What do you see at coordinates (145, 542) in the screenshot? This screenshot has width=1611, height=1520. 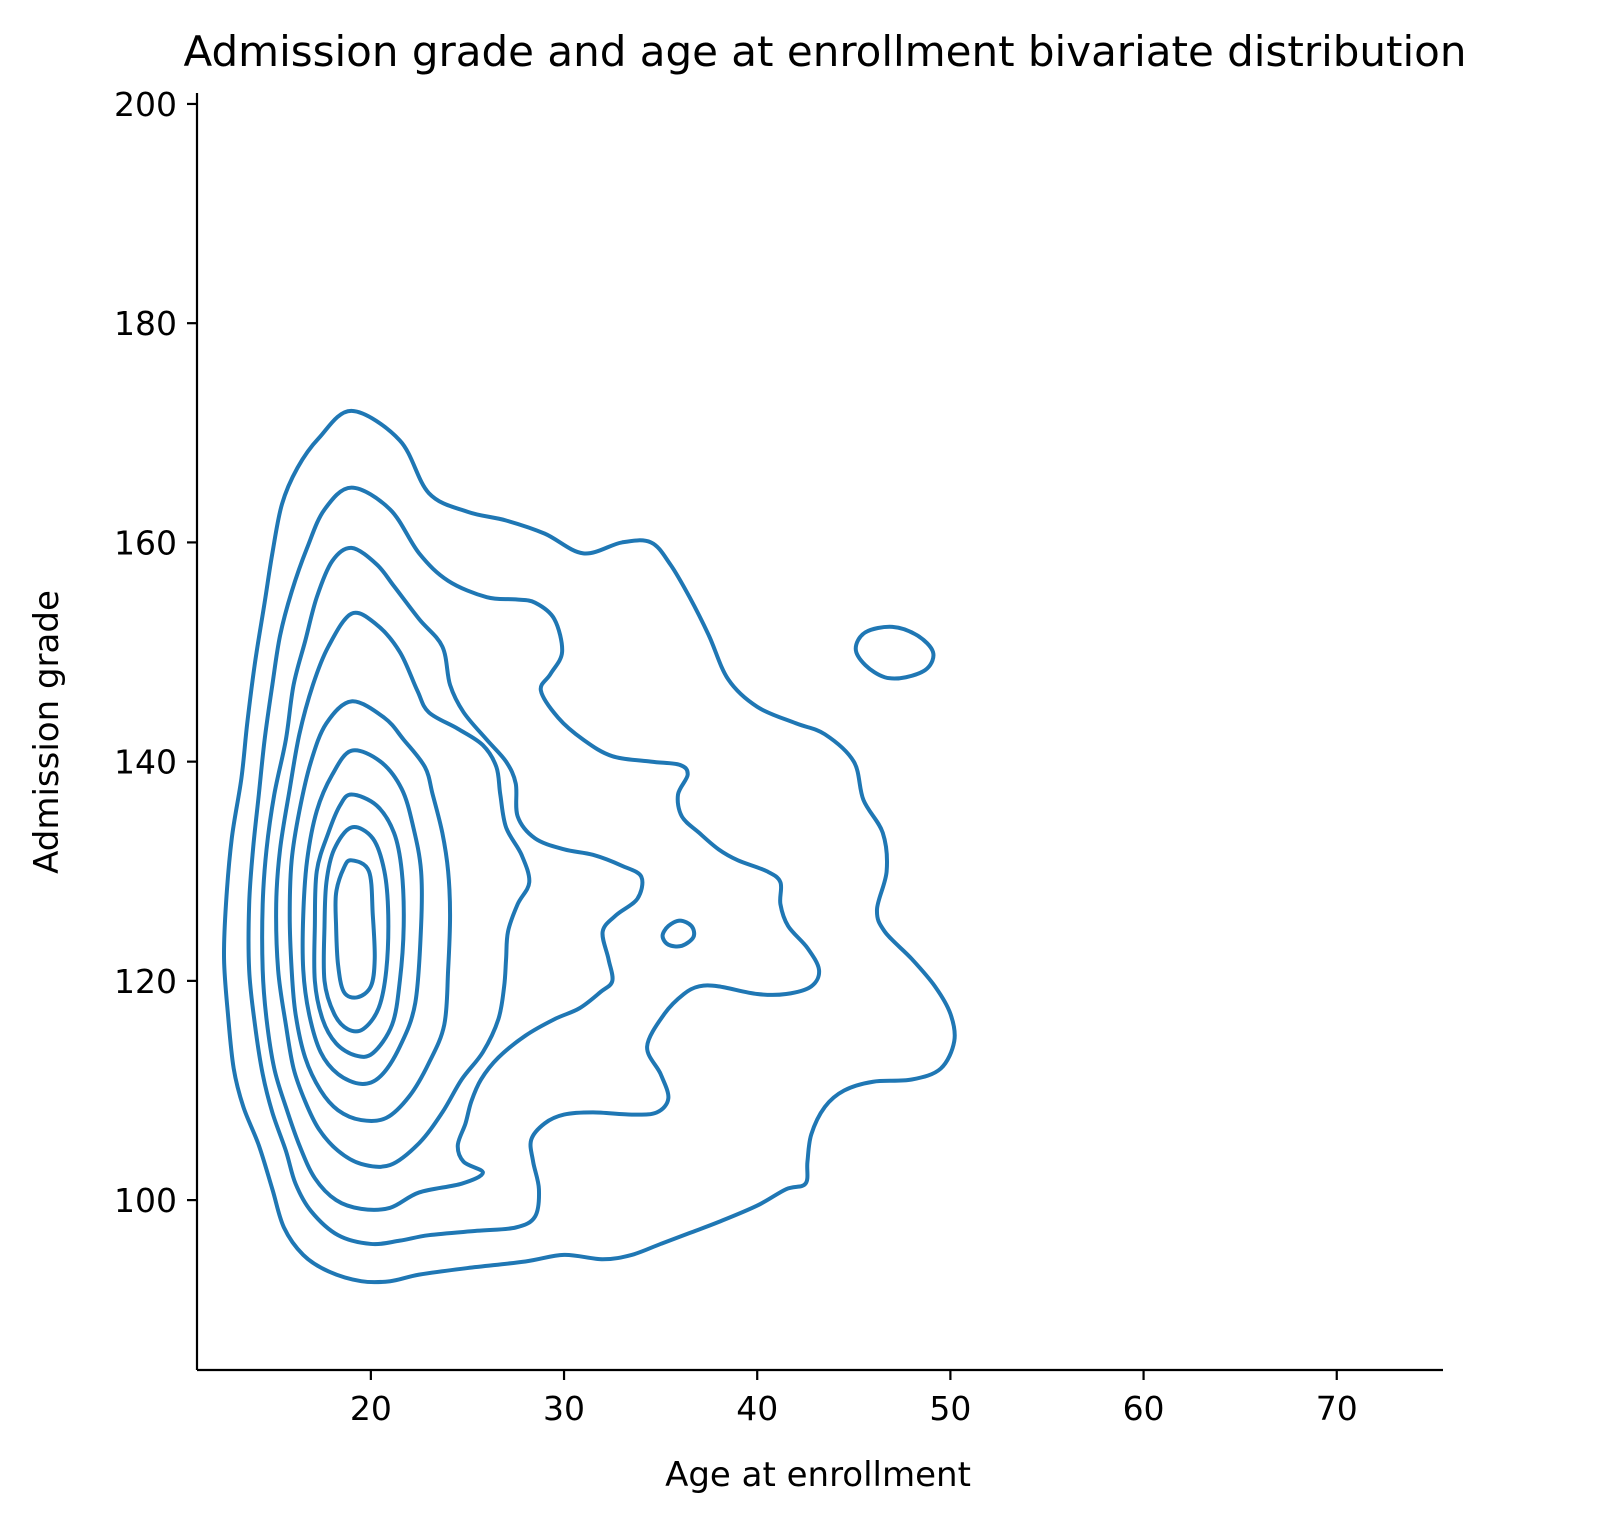 I see `y-tick-label: 160` at bounding box center [145, 542].